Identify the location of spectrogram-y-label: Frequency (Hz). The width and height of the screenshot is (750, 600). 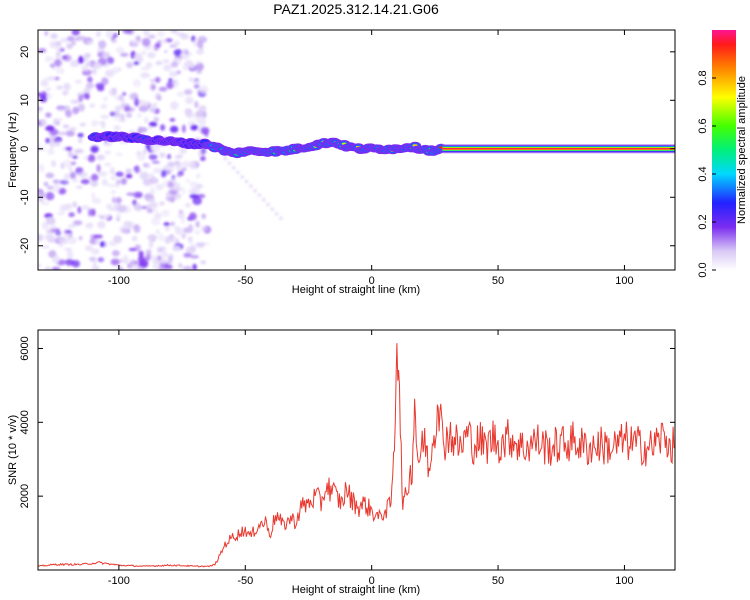
(13, 150).